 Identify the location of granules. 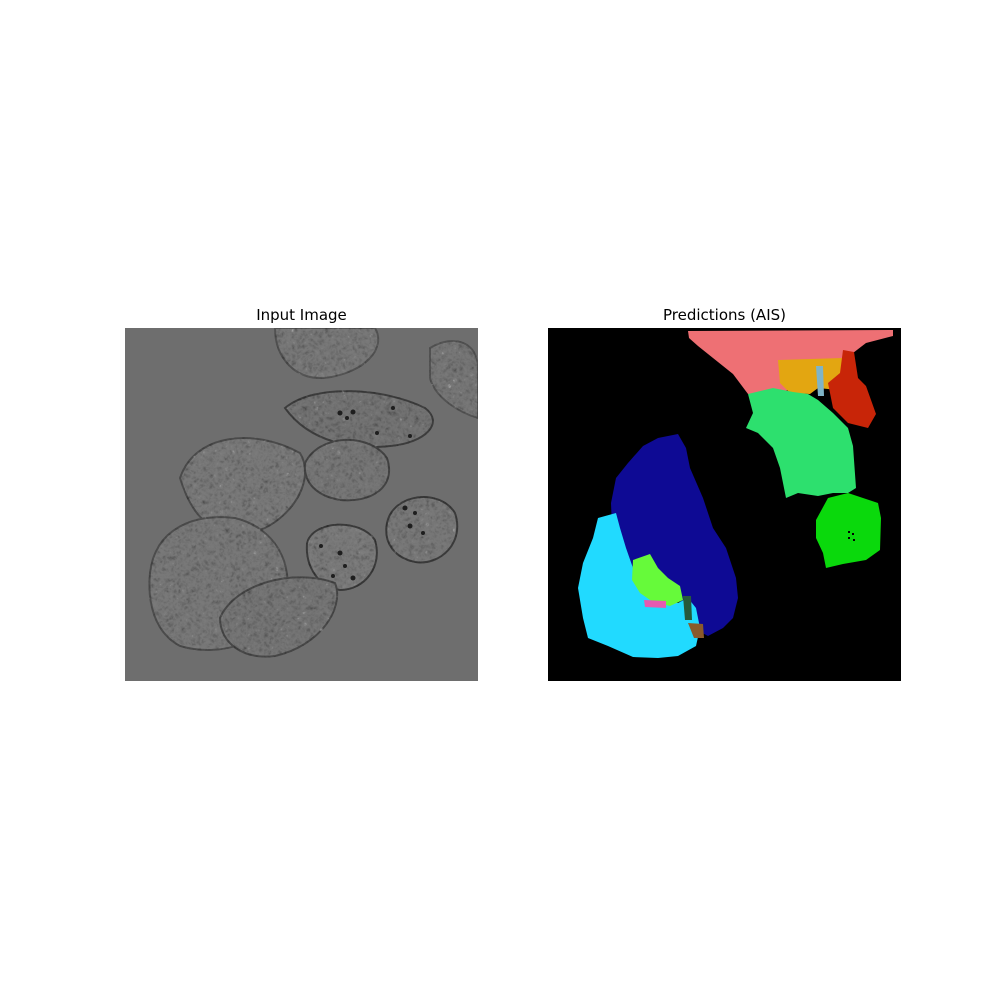
(372, 493).